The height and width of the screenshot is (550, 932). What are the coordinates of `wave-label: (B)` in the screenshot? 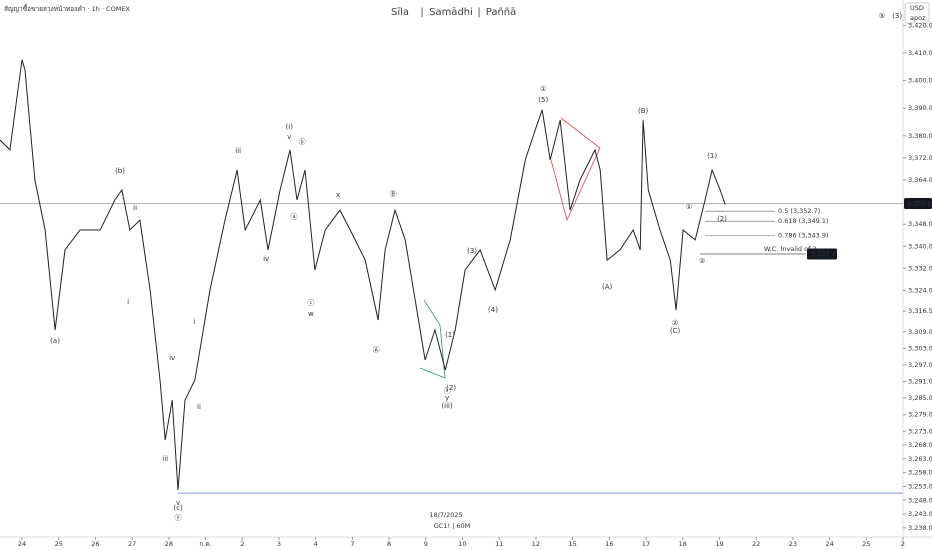 It's located at (643, 111).